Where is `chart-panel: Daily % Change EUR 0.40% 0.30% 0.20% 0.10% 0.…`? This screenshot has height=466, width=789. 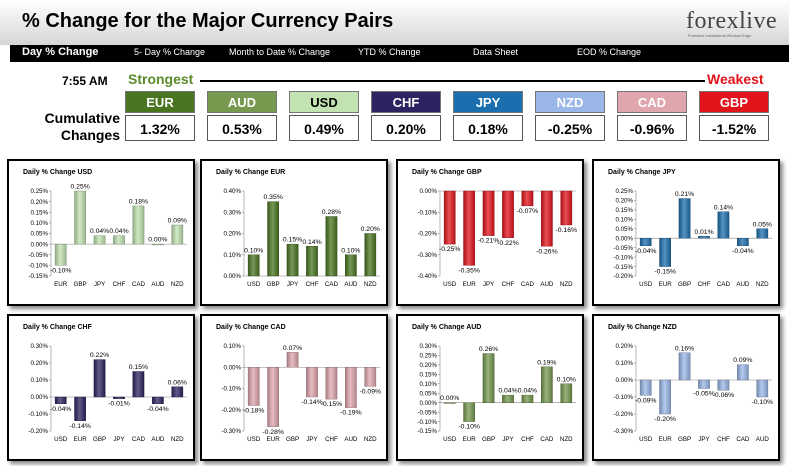
chart-panel: Daily % Change EUR 0.40% 0.30% 0.20% 0.10% 0.… is located at coordinates (294, 232).